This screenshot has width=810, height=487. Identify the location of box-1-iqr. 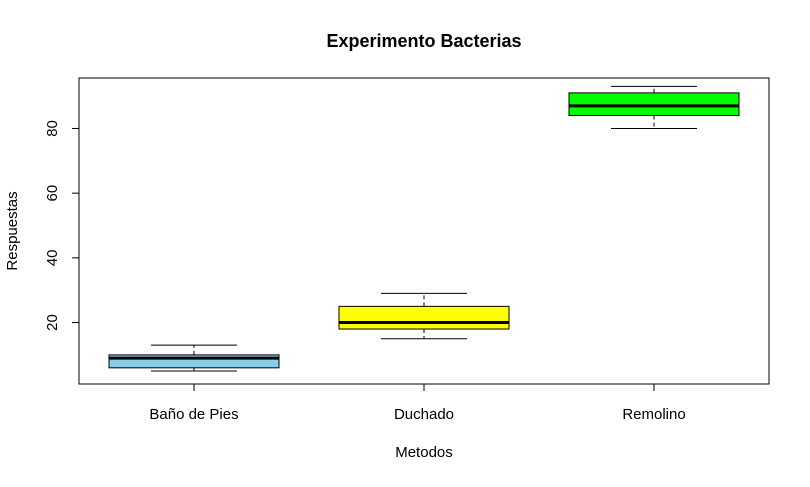
(424, 317).